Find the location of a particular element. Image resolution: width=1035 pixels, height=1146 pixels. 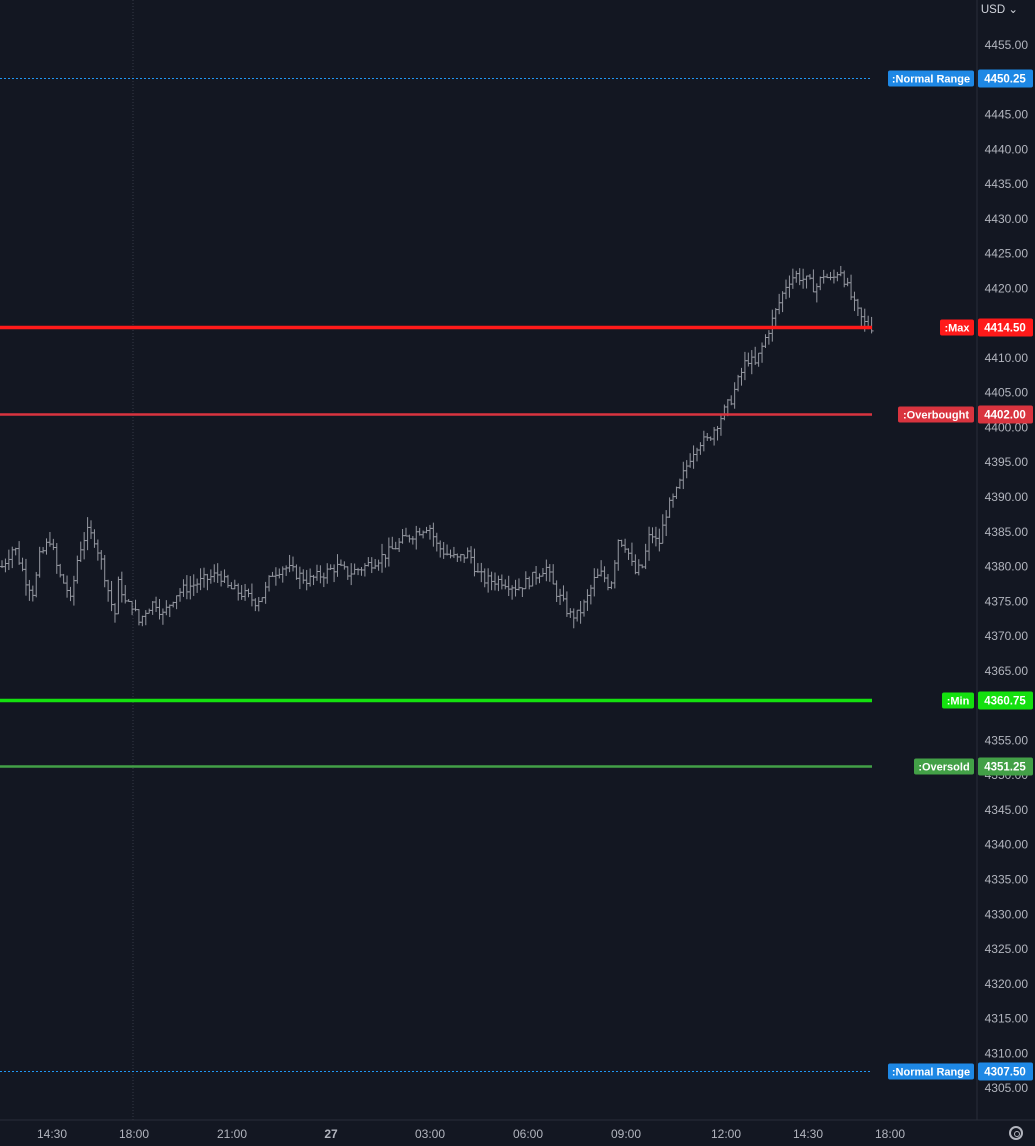

level-price-label: 4414.50 is located at coordinates (1005, 329).